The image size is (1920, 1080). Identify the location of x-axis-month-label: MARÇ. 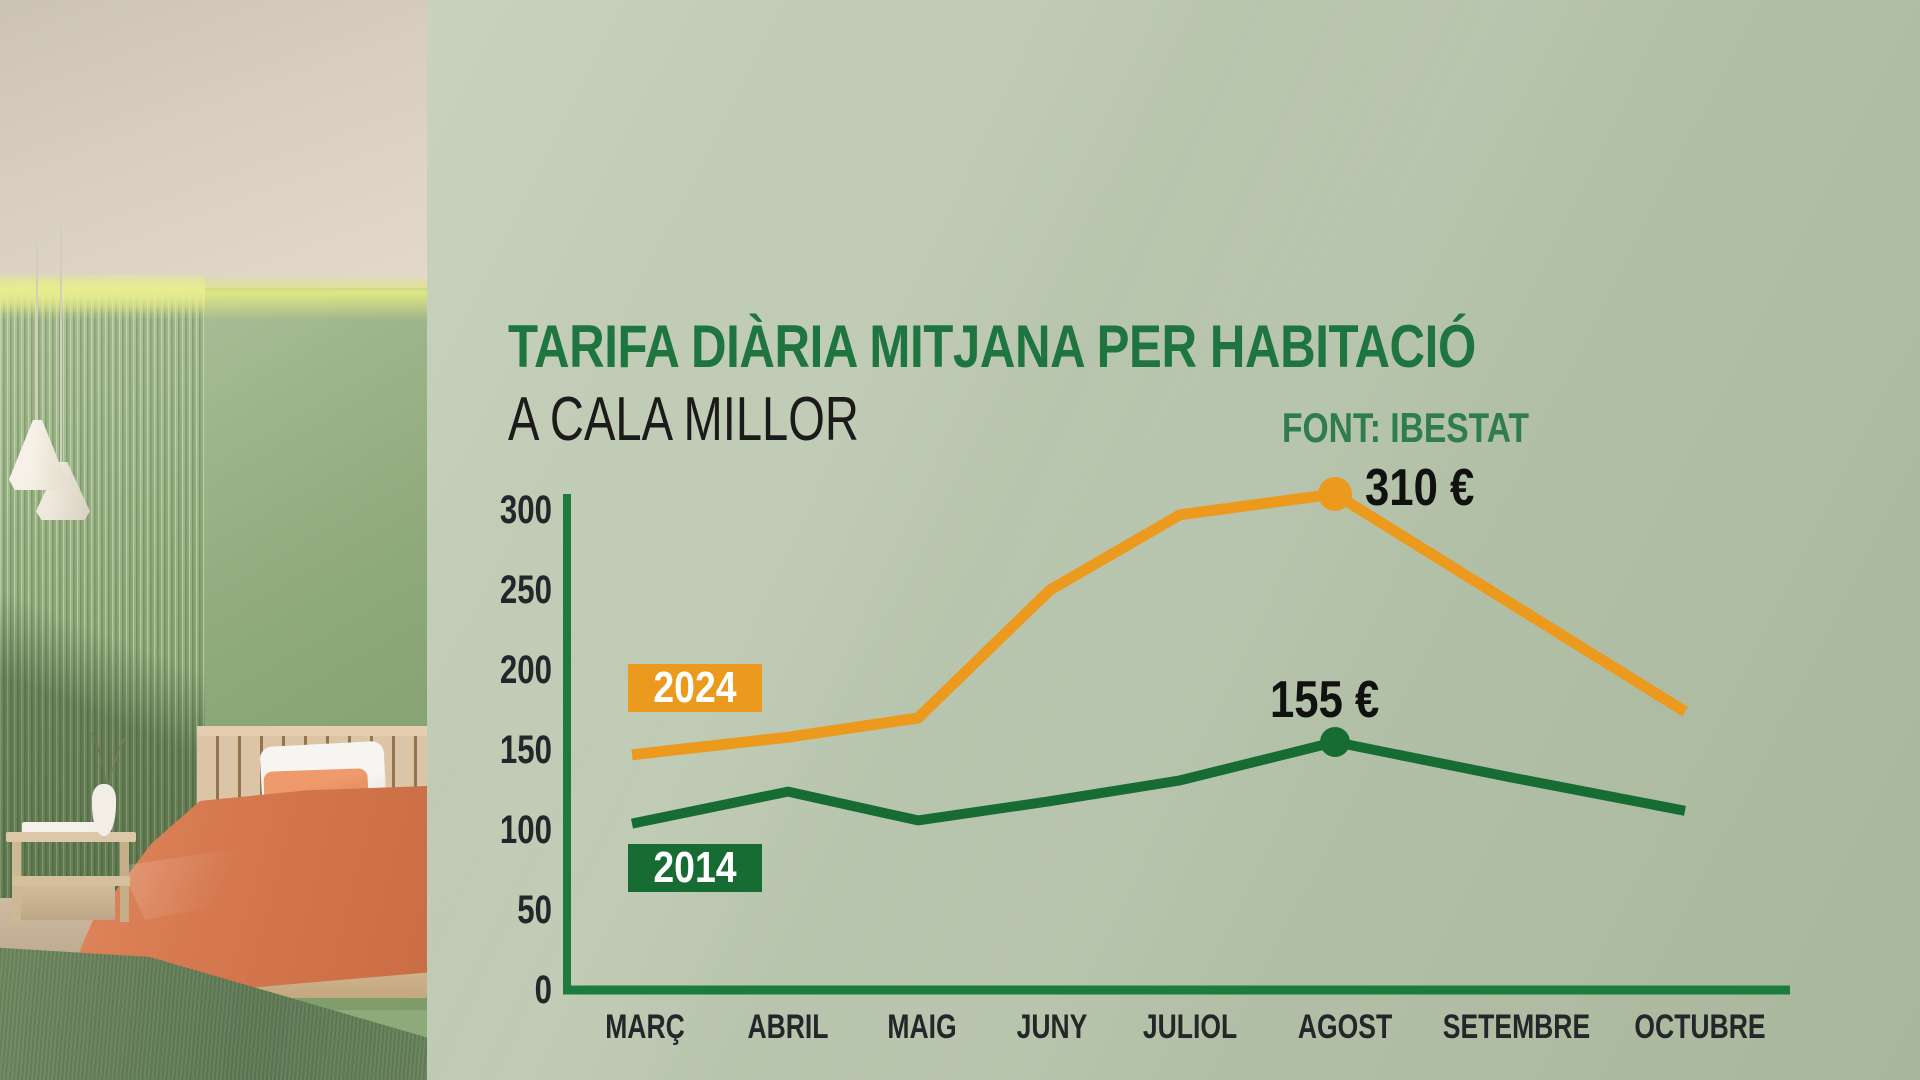
(645, 1027).